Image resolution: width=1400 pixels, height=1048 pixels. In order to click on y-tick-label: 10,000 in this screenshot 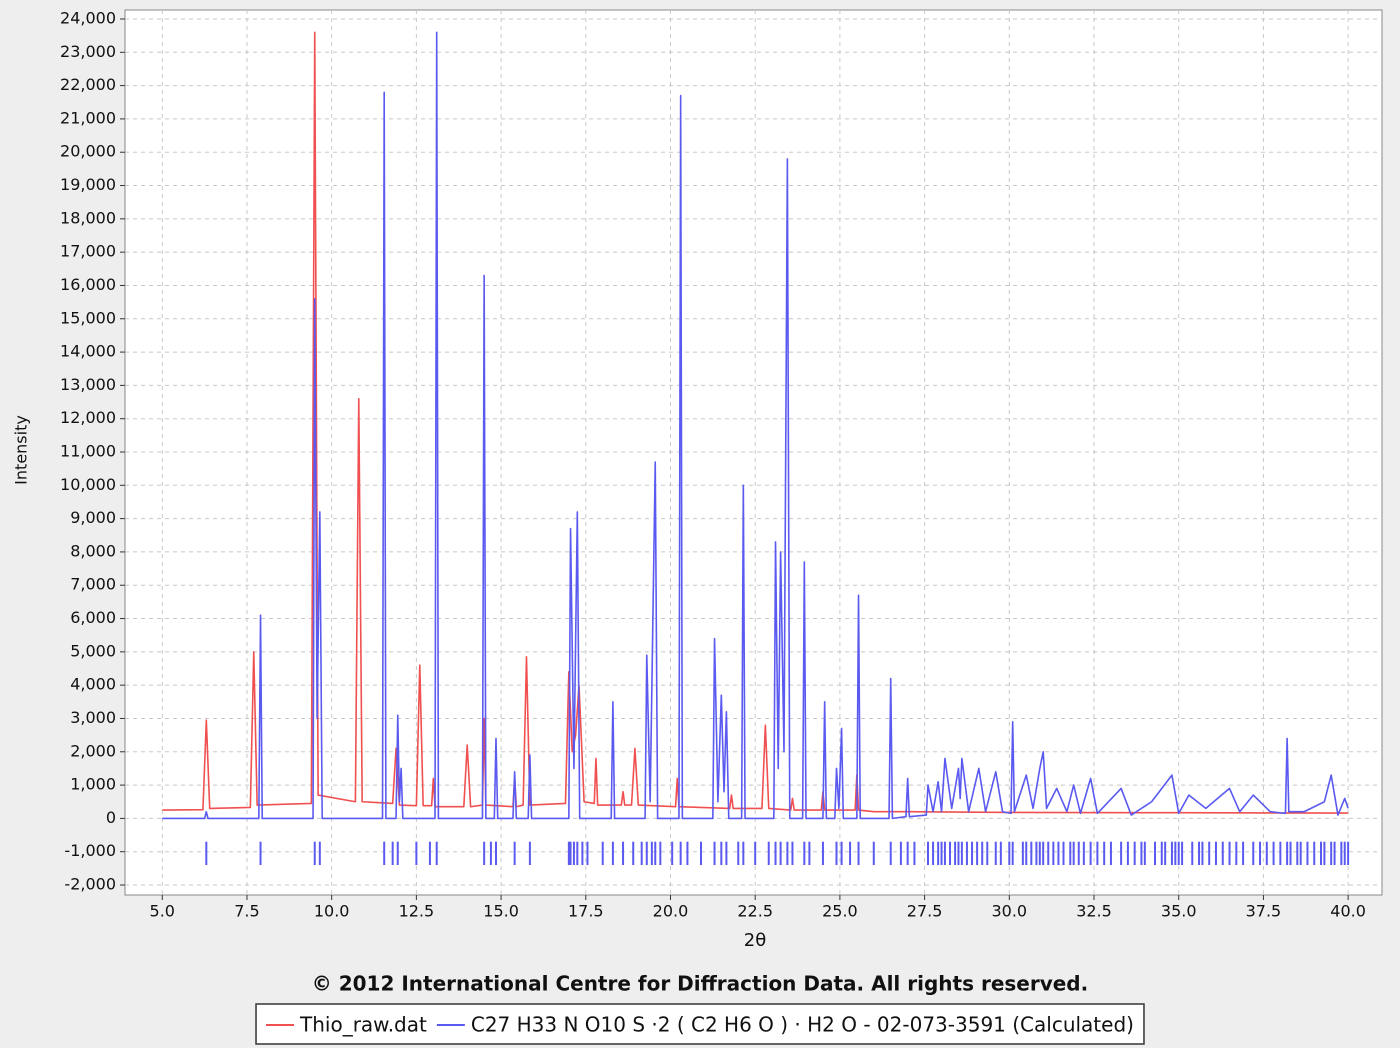, I will do `click(88, 484)`.